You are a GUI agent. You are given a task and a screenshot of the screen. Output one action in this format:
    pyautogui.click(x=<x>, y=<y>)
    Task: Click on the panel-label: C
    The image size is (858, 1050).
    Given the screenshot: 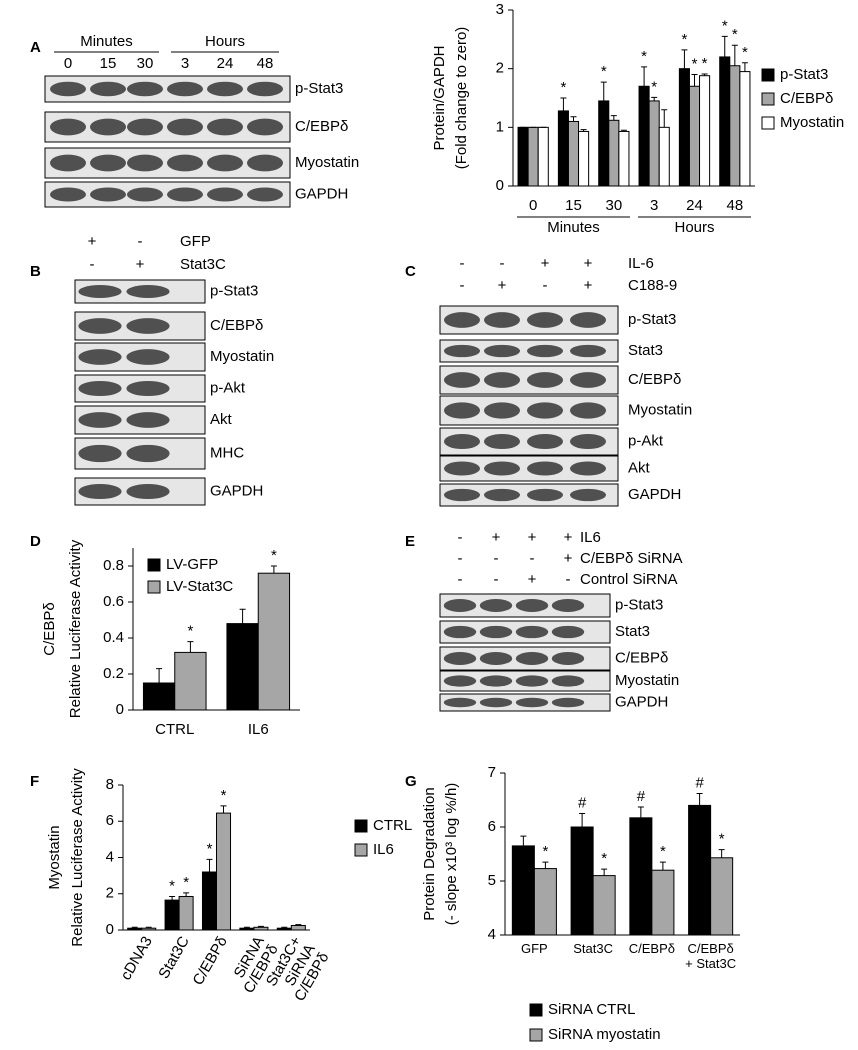 What is the action you would take?
    pyautogui.click(x=410, y=271)
    